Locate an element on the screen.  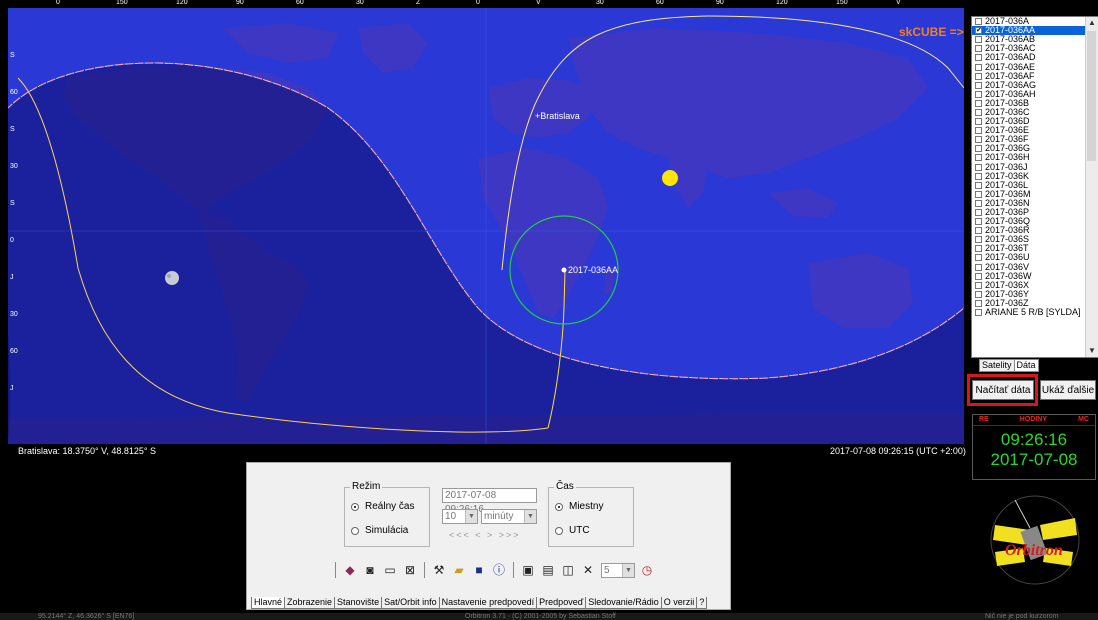
scroll-up-icon: ▲ is located at coordinates (1092, 22).